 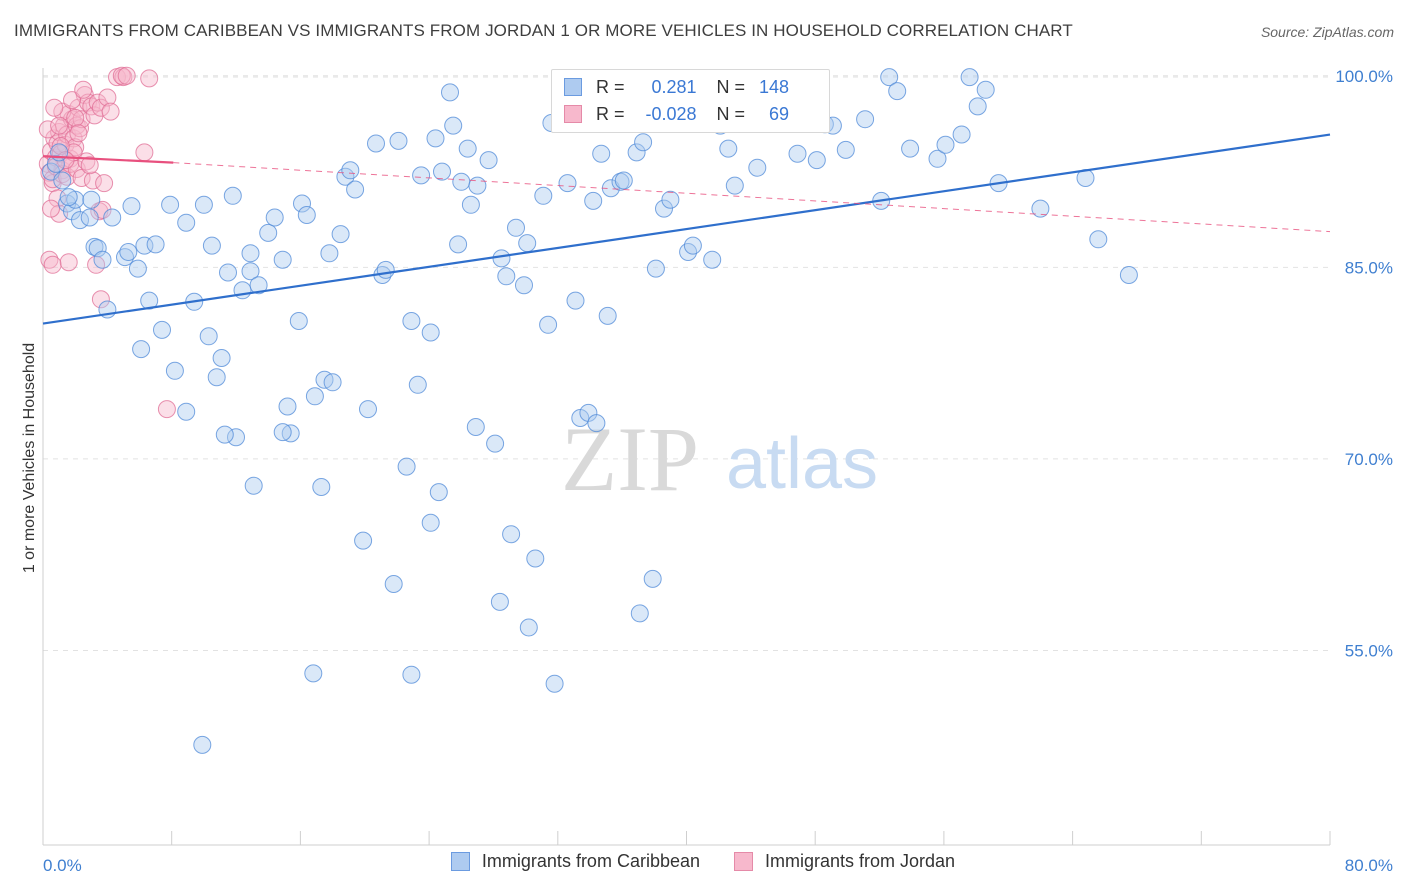 I want to click on watermark-zip: ZIP, so click(x=630, y=459).